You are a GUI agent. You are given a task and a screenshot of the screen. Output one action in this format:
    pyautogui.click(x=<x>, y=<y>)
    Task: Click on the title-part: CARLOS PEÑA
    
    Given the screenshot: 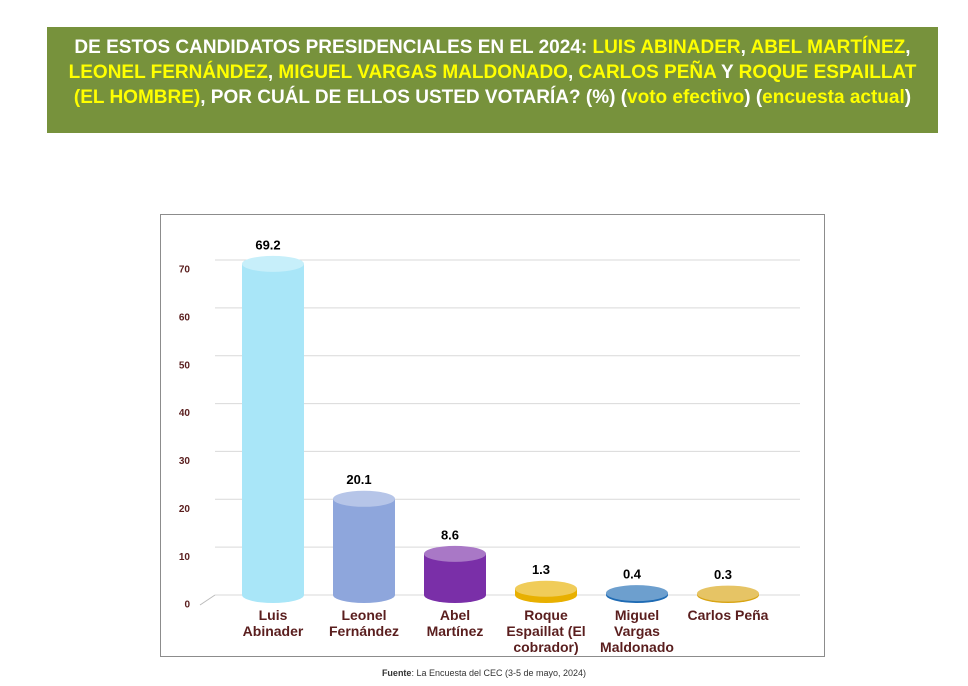 What is the action you would take?
    pyautogui.click(x=647, y=72)
    